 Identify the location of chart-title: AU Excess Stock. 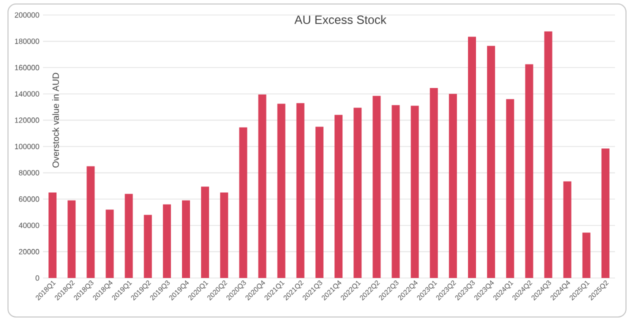
(340, 19).